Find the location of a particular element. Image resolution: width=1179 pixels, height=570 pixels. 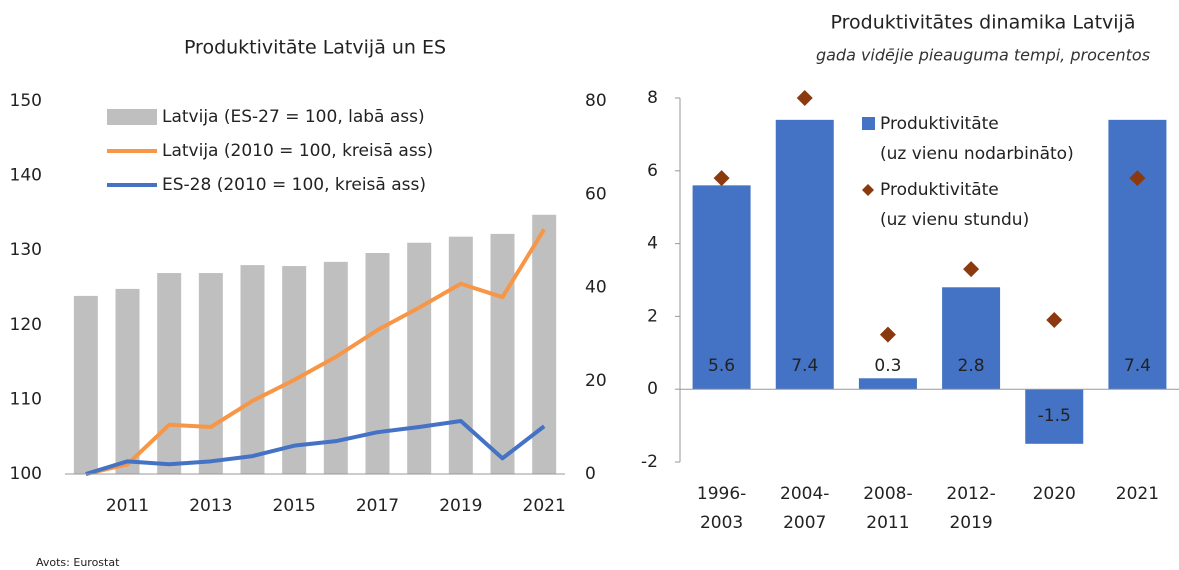

chart-title: Produktivitāte Latvijā un ES is located at coordinates (315, 48).